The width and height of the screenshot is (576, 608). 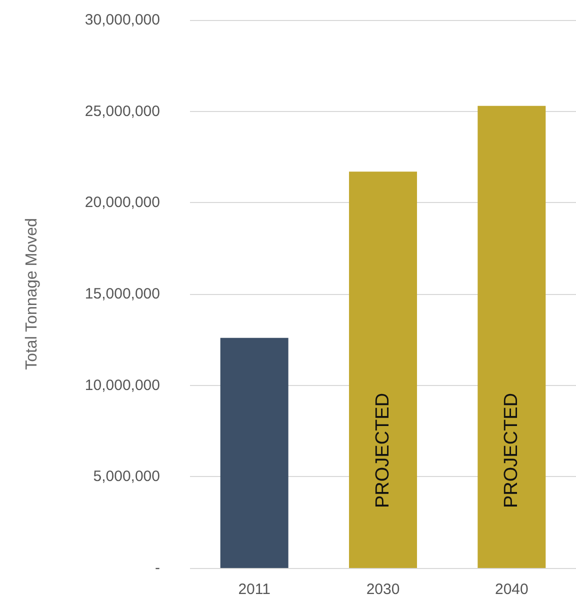 What do you see at coordinates (32, 294) in the screenshot?
I see `y-axis-title: Total Tonnage Moved` at bounding box center [32, 294].